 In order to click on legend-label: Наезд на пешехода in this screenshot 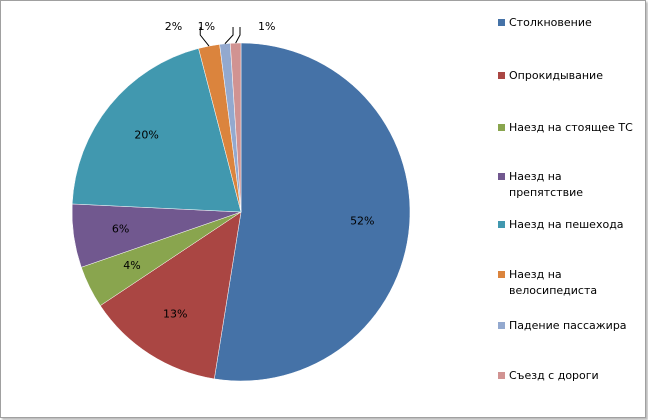, I will do `click(566, 224)`.